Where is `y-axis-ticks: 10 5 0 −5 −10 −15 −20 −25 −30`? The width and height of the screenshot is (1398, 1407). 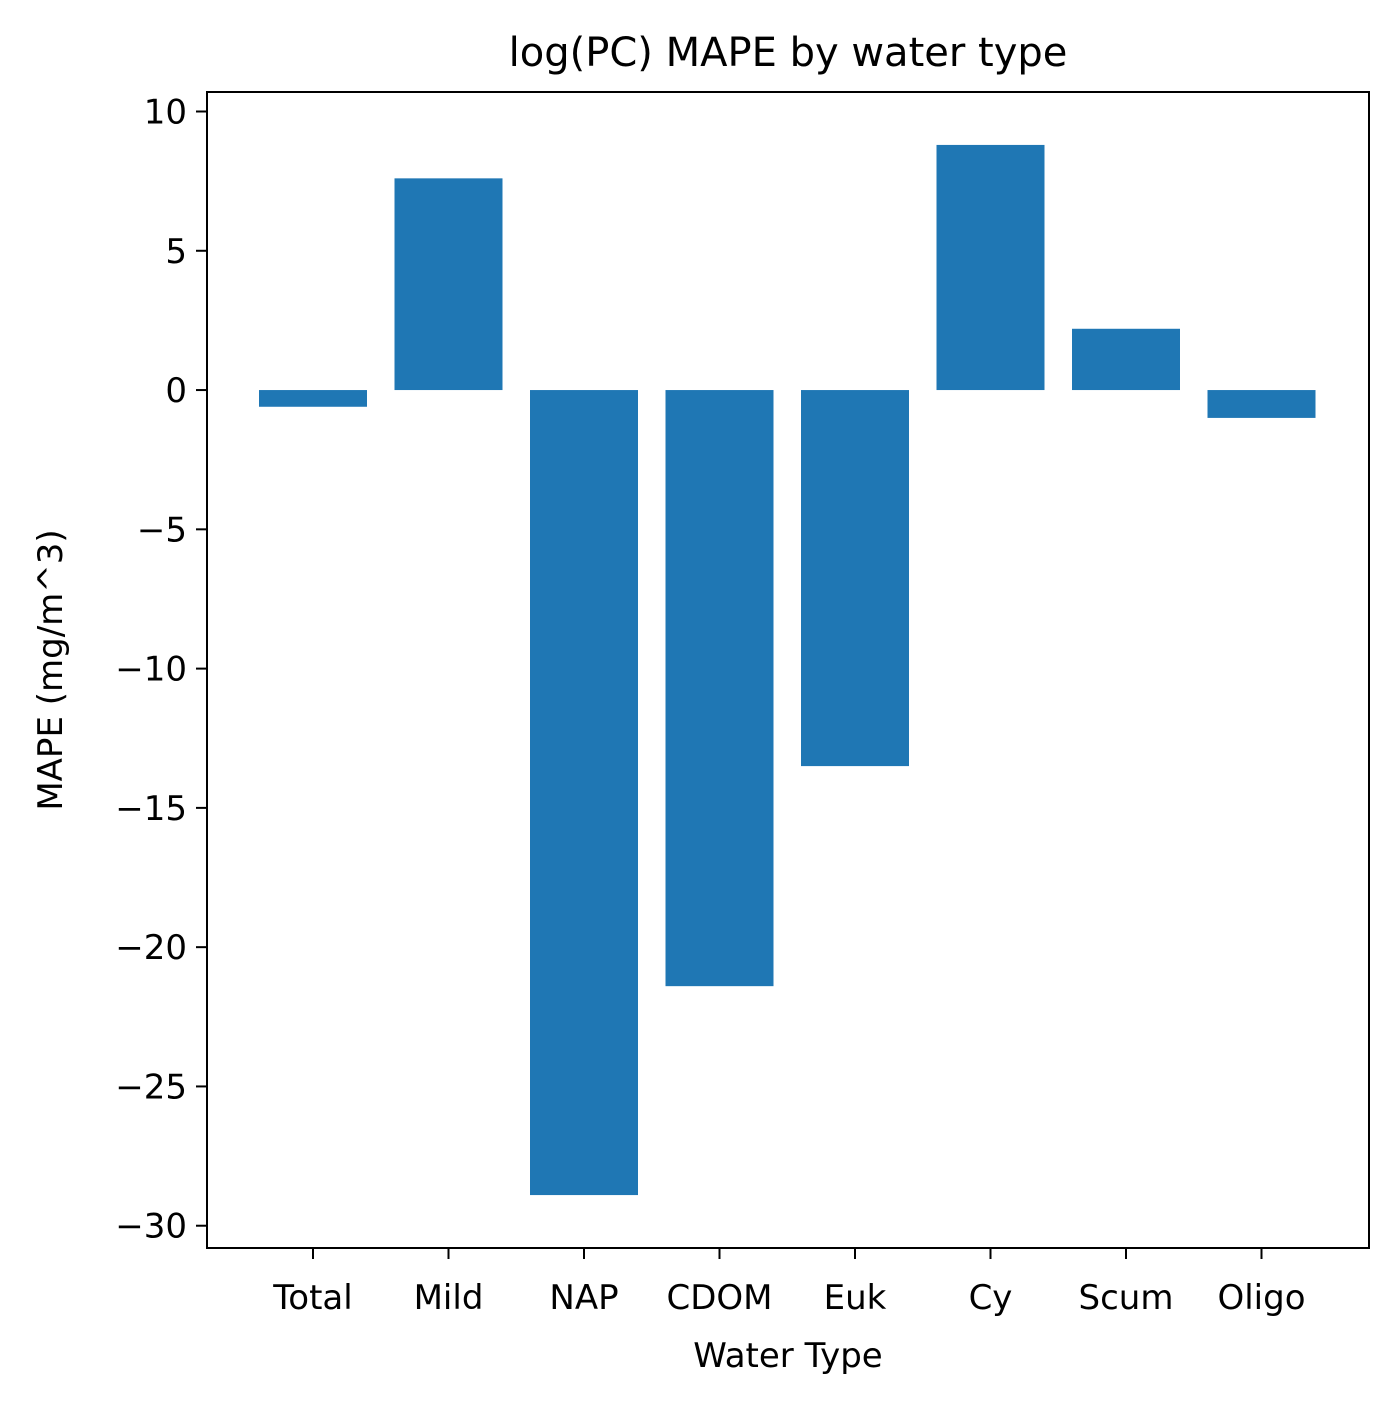 y-axis-ticks: 10 5 0 −5 −10 −15 −20 −25 −30 is located at coordinates (161, 669).